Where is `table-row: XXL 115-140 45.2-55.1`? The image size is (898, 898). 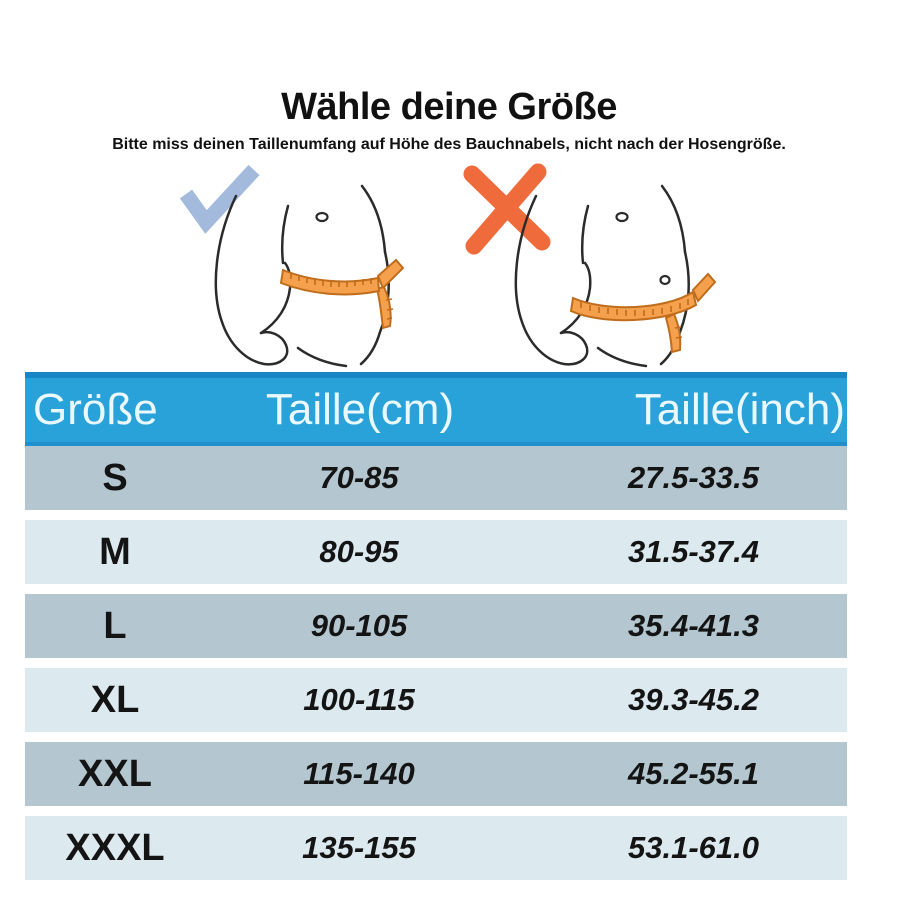 table-row: XXL 115-140 45.2-55.1 is located at coordinates (436, 774).